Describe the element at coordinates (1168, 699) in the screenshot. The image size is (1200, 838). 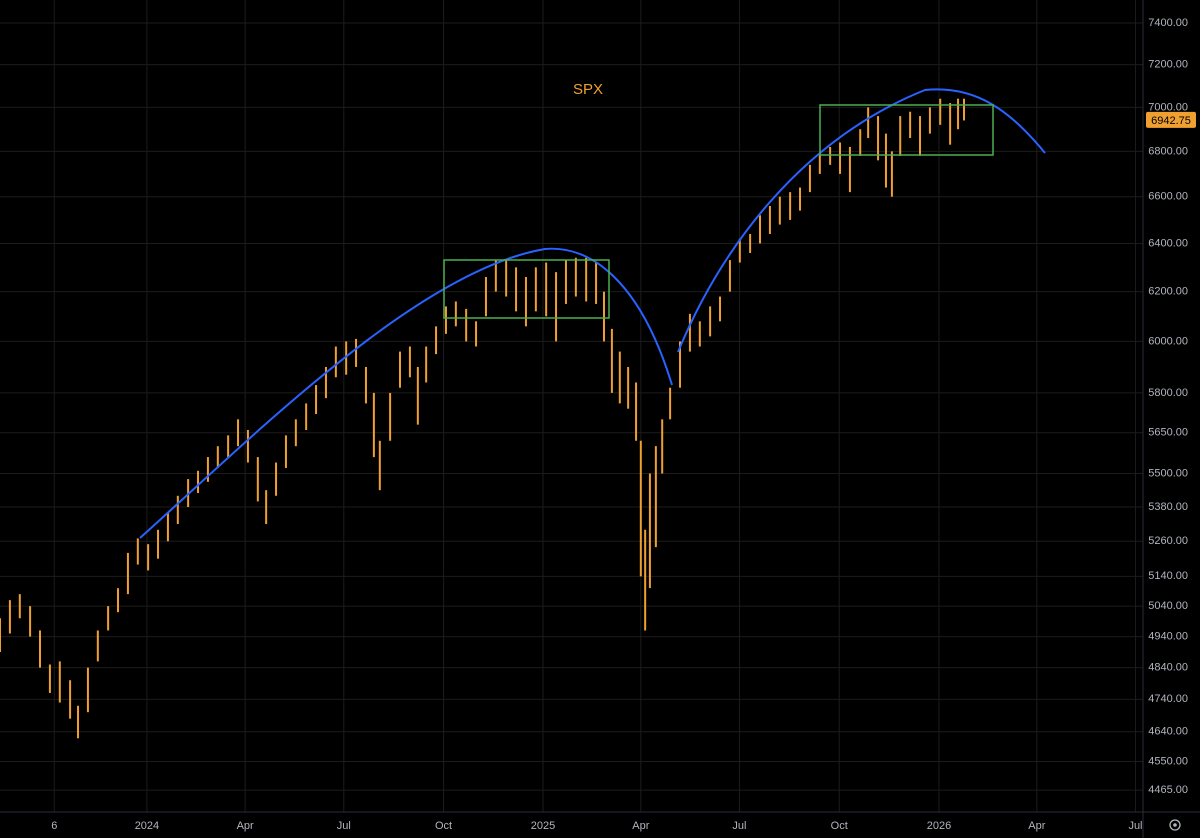
I see `y-tick-label: 4740.00` at that location.